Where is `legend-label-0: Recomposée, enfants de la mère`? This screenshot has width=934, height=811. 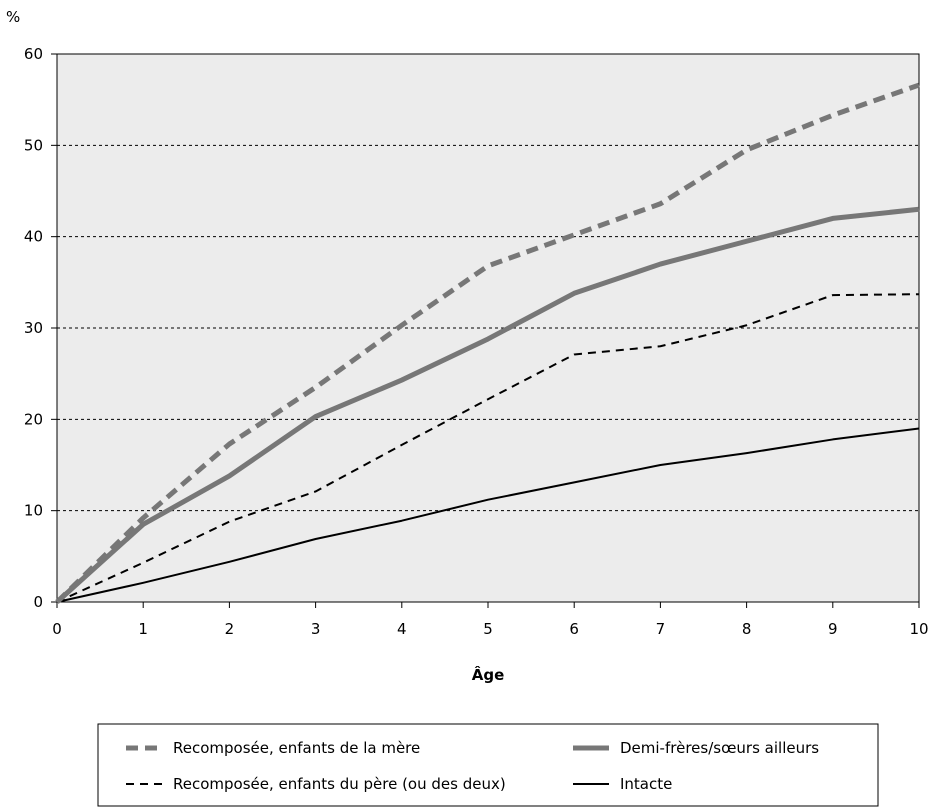 legend-label-0: Recomposée, enfants de la mère is located at coordinates (296, 748).